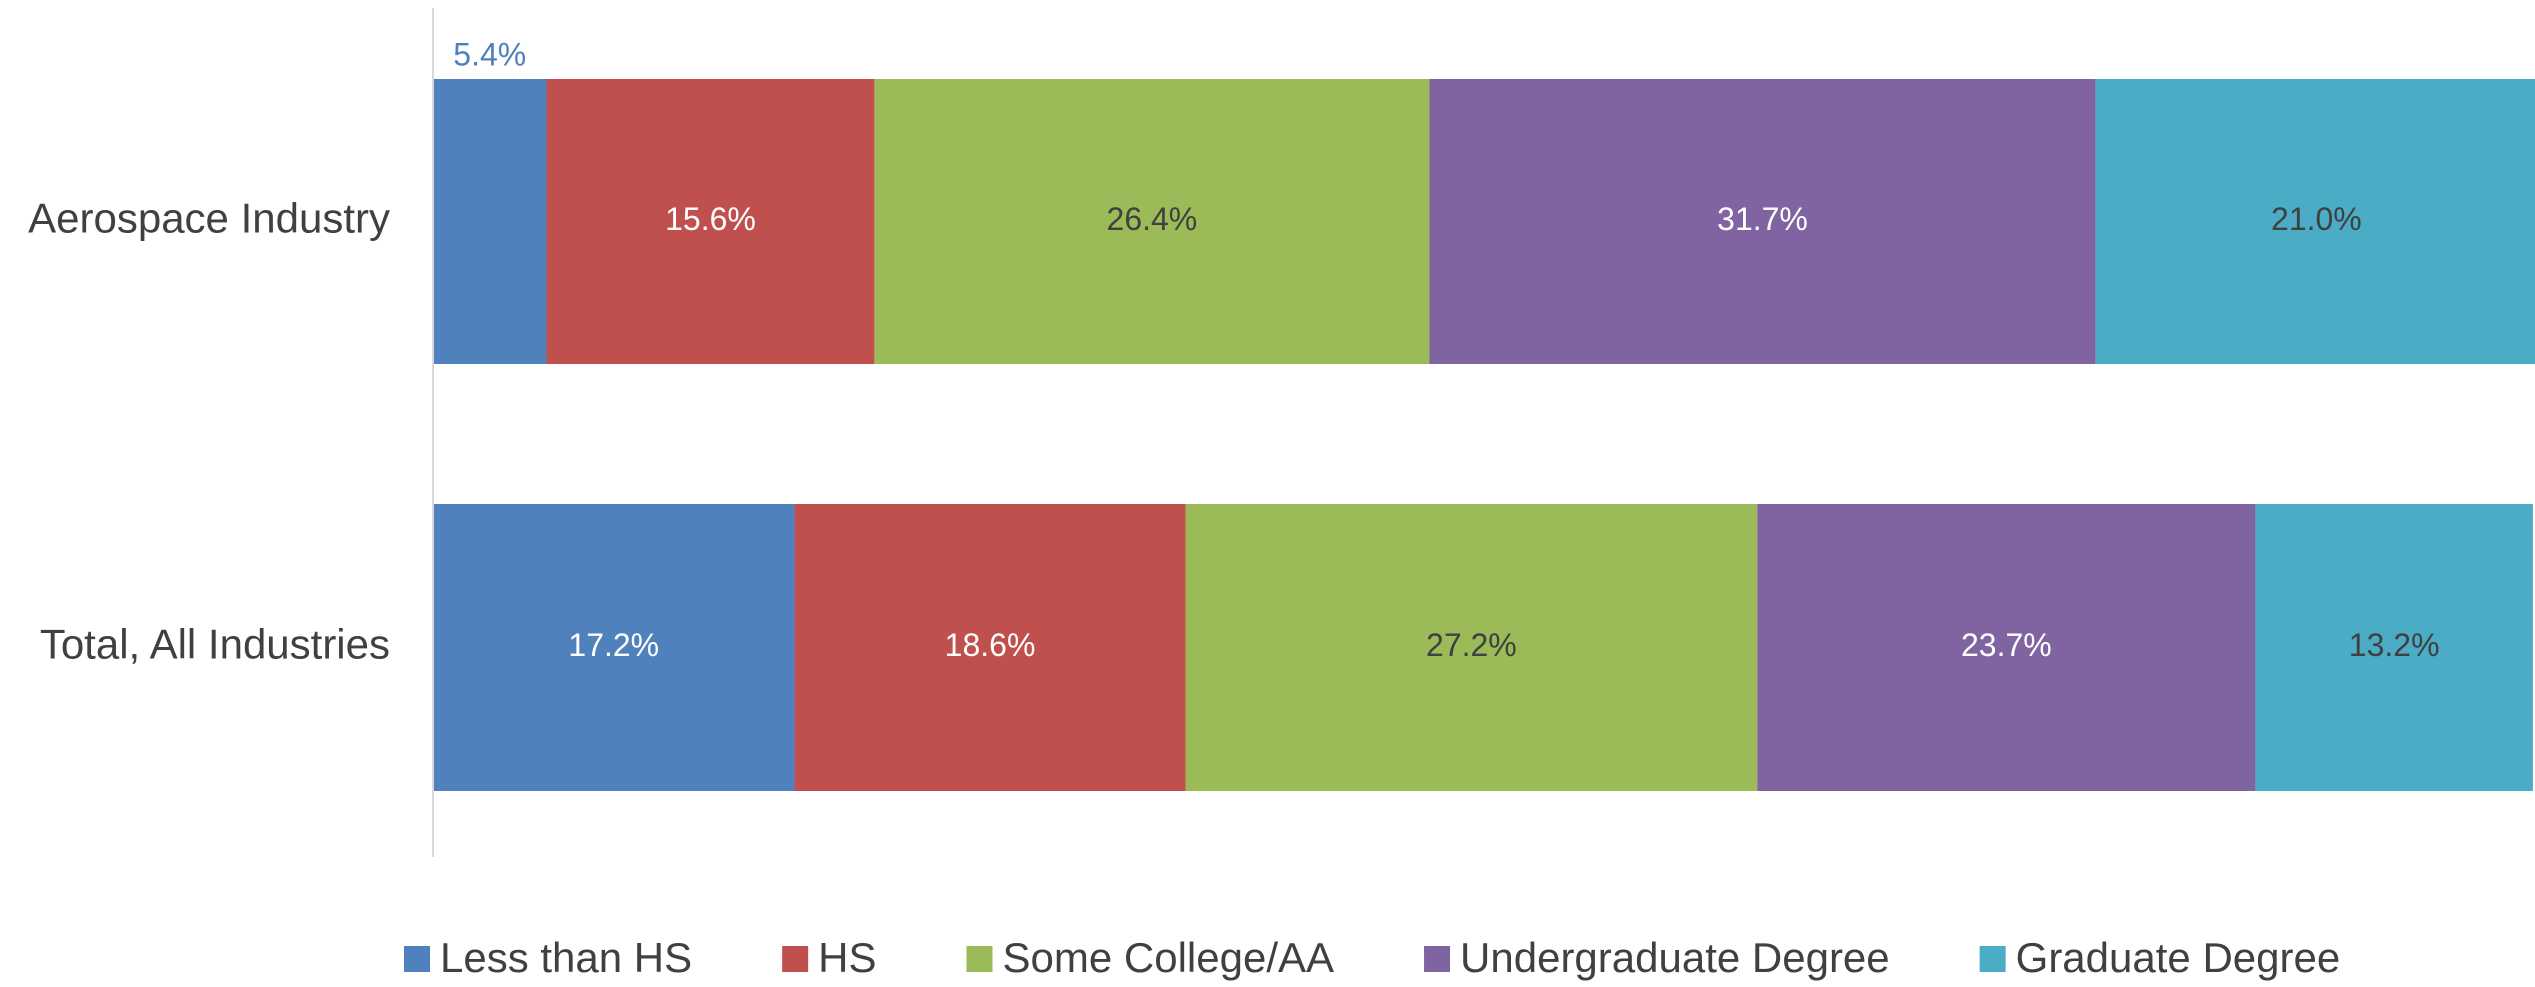 Image resolution: width=2535 pixels, height=987 pixels. I want to click on data-label: 27.2%, so click(1471, 645).